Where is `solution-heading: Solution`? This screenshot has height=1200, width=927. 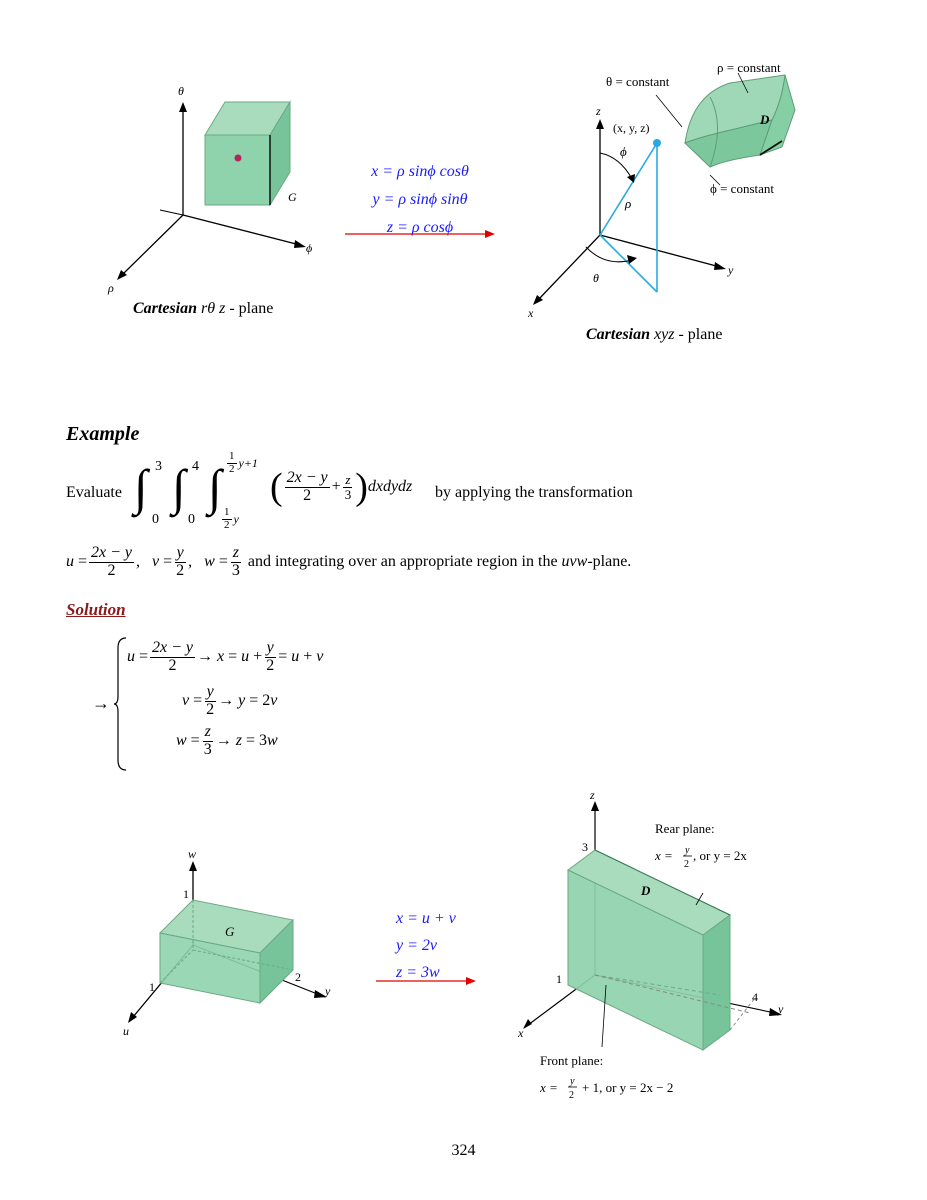
solution-heading: Solution is located at coordinates (96, 609).